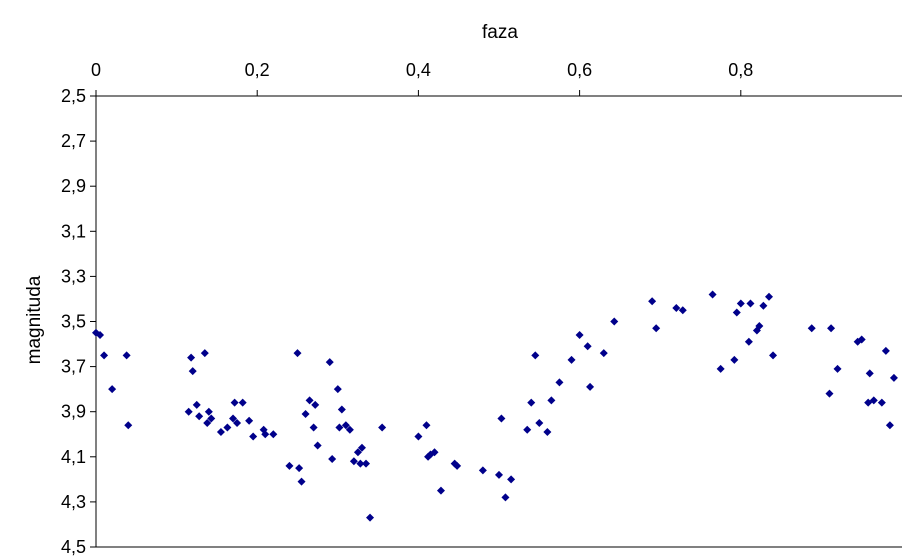  Describe the element at coordinates (73, 231) in the screenshot. I see `y-tick-label: 3,1` at that location.